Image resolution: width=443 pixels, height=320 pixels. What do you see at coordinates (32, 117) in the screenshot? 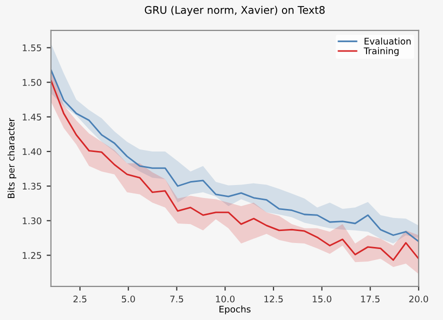
I see `y-tick-label: 1.45` at bounding box center [32, 117].